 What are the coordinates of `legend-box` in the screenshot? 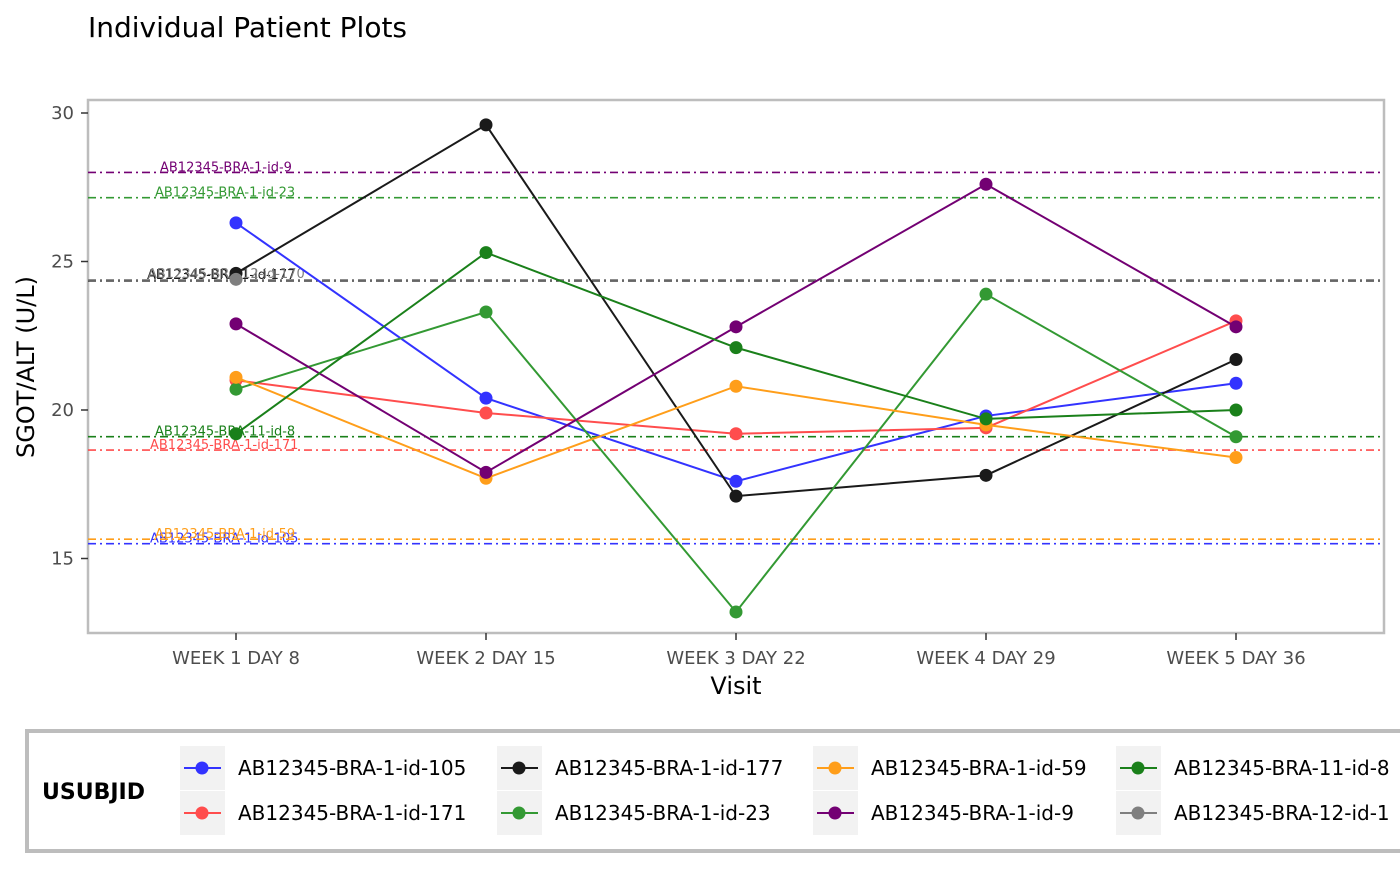 It's located at (713, 791).